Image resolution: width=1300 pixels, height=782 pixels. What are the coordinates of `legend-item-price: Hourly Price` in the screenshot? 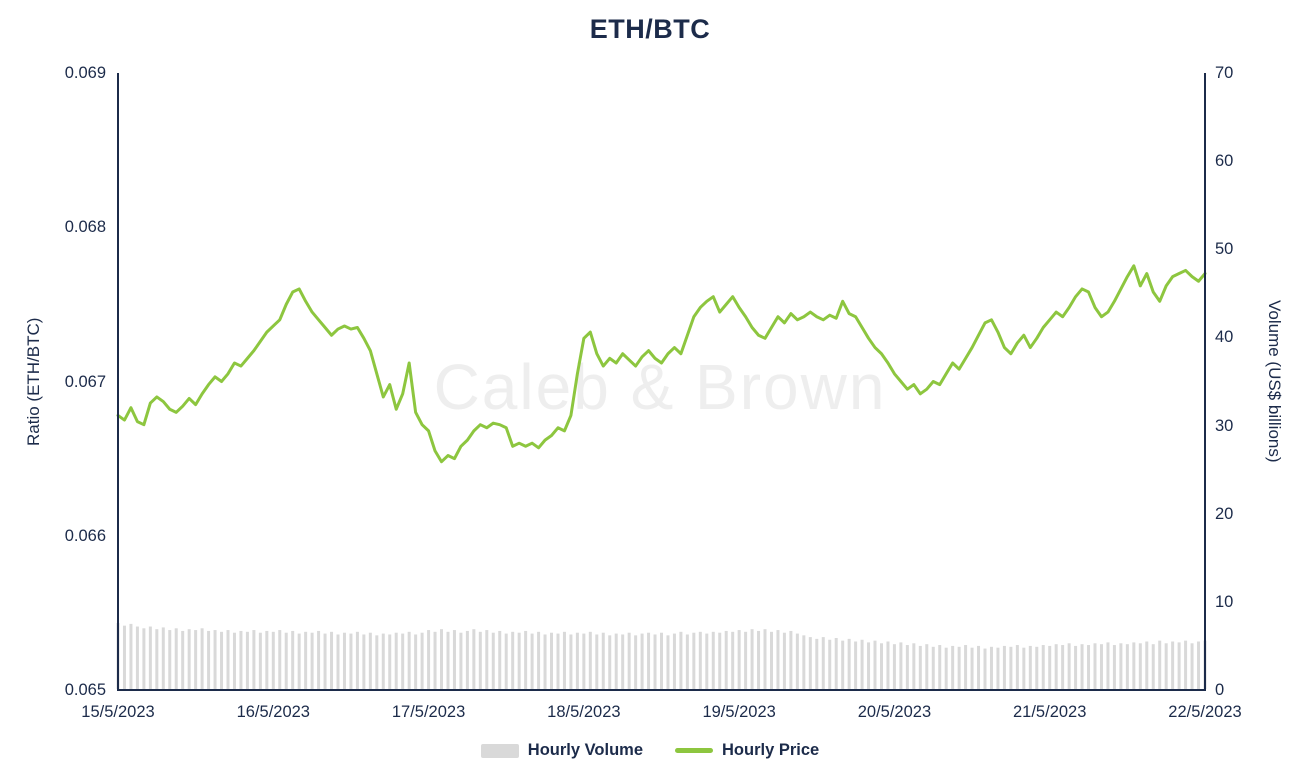 It's located at (747, 750).